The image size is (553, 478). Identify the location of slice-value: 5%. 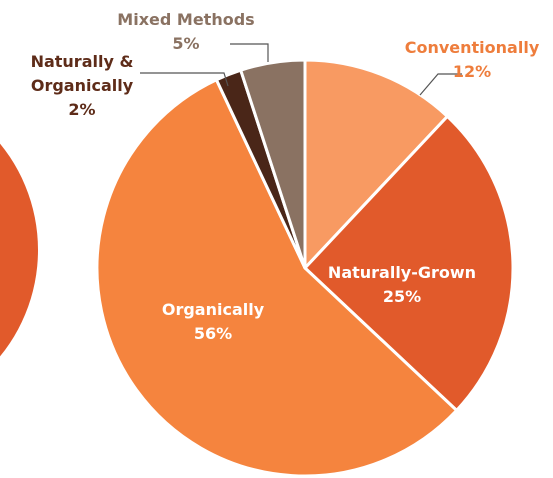
(186, 43).